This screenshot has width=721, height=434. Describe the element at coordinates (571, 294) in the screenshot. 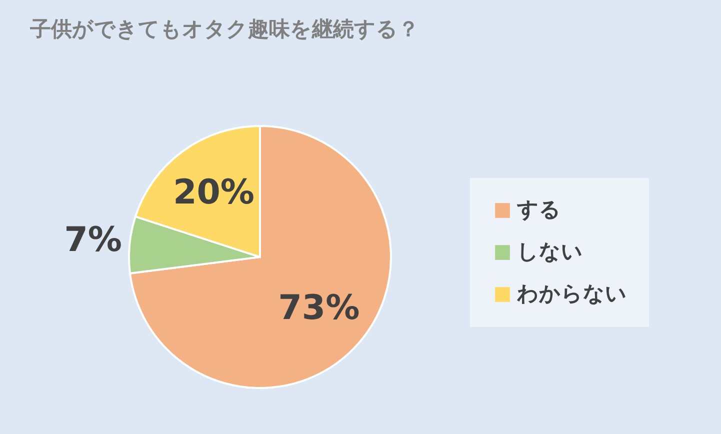

I see `legend-label: わからない` at that location.